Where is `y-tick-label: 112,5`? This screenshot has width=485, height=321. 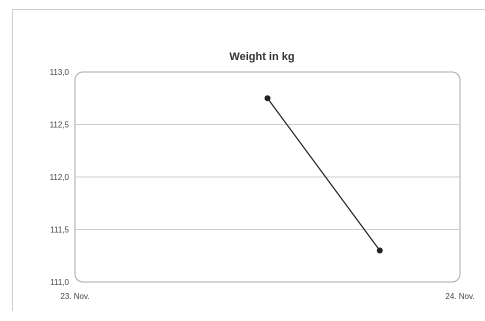 y-tick-label: 112,5 is located at coordinates (60, 125).